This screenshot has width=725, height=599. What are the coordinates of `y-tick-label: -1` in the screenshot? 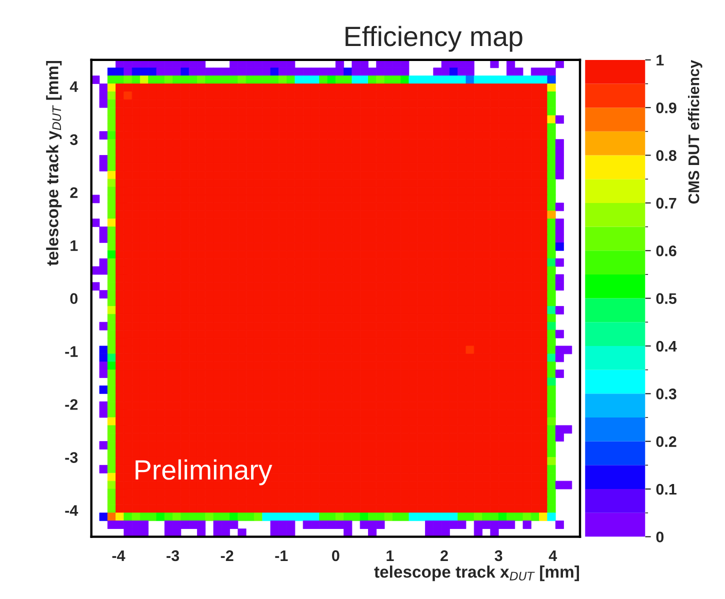 It's located at (71, 351).